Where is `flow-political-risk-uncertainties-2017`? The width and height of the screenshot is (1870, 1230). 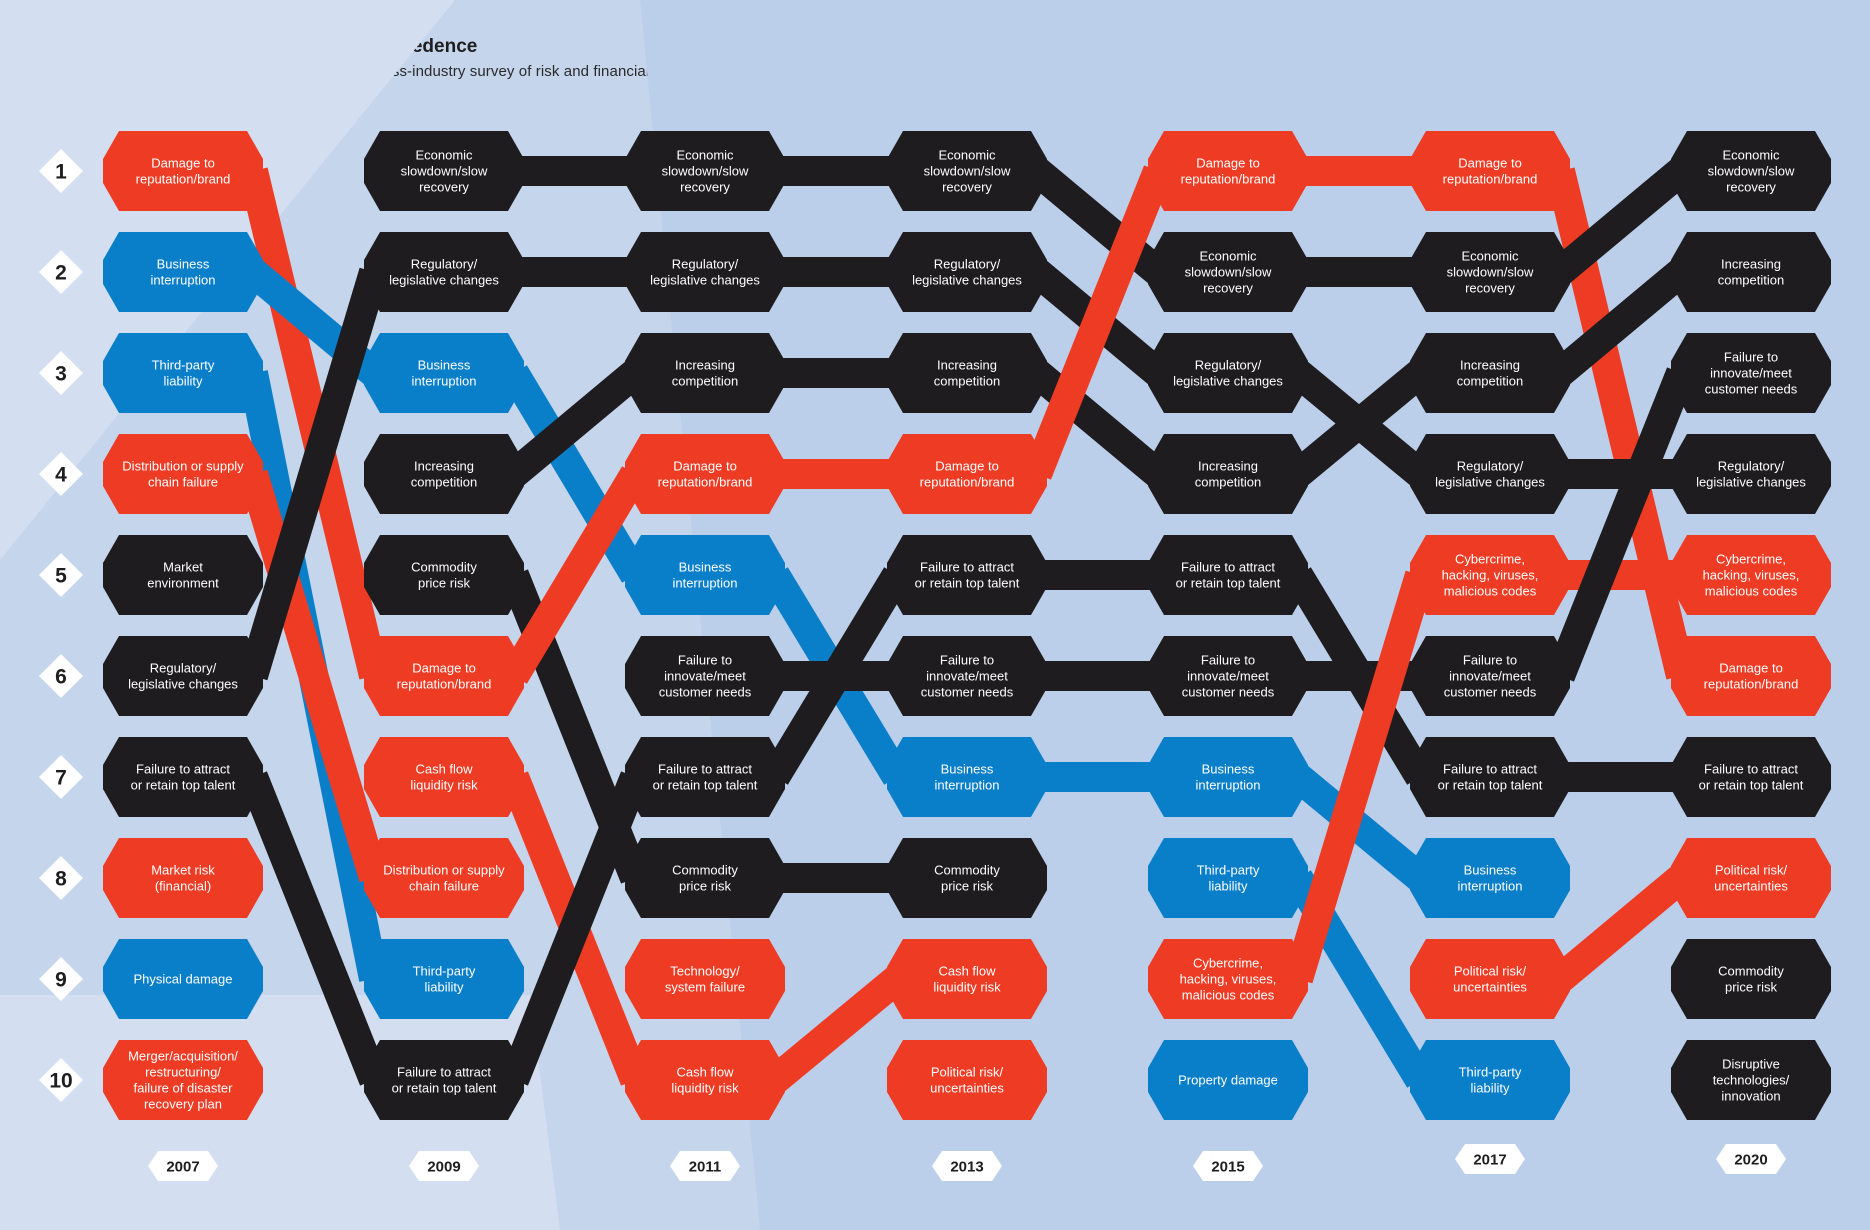
flow-political-risk-uncertainties-2017 is located at coordinates (1620, 928).